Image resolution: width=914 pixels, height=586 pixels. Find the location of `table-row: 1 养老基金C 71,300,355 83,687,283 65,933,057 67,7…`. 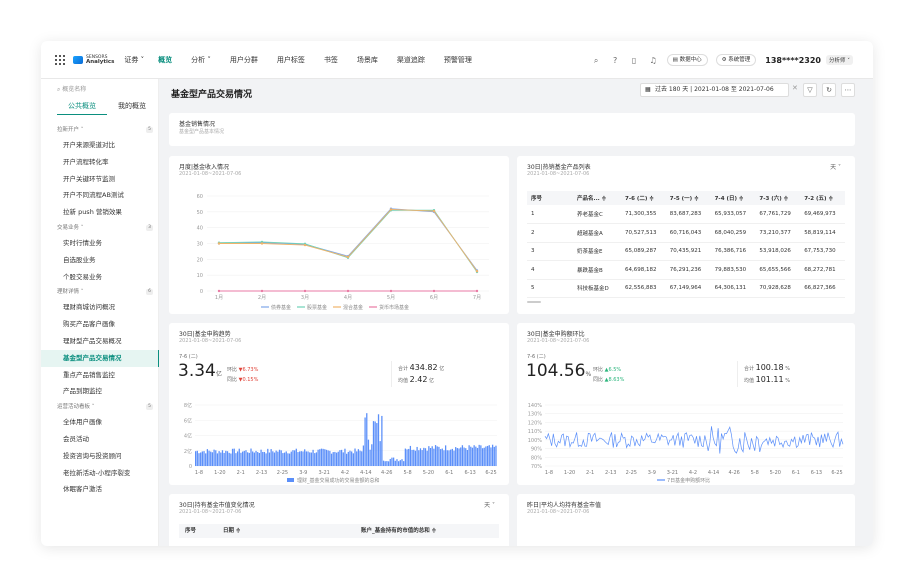

table-row: 1 养老基金C 71,300,355 83,687,283 65,933,057 67,7… is located at coordinates (686, 214).